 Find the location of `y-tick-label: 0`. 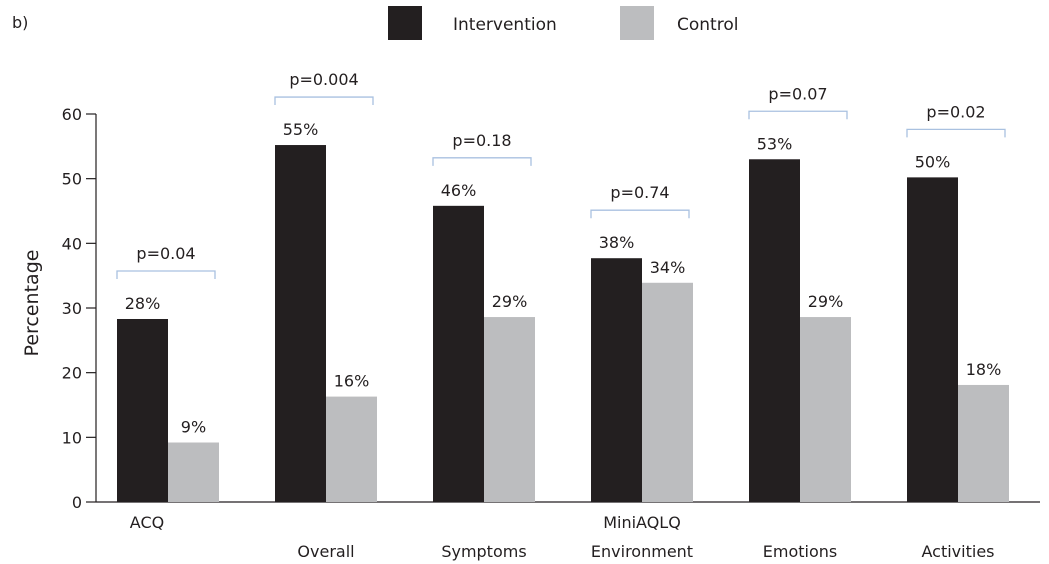

y-tick-label: 0 is located at coordinates (77, 502).